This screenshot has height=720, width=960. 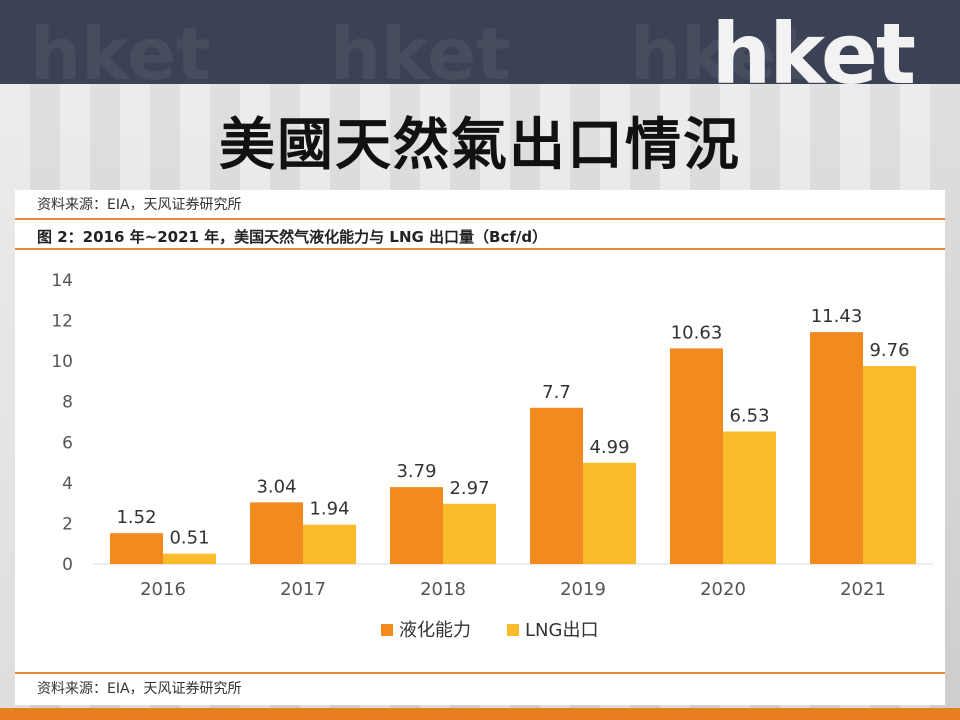 I want to click on bar-liquefaction-2018, so click(x=416, y=525).